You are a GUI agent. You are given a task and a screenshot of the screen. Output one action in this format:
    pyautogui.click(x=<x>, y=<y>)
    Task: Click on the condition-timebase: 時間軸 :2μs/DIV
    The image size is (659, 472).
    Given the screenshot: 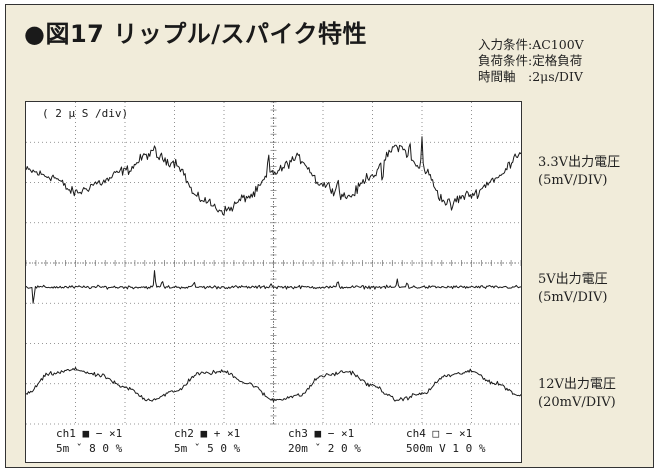 What is the action you would take?
    pyautogui.click(x=530, y=76)
    